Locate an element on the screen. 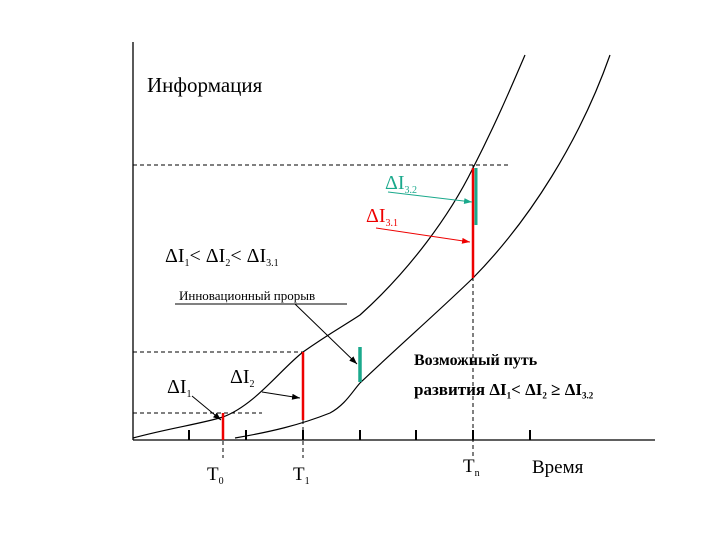  subscript: n is located at coordinates (477, 473).